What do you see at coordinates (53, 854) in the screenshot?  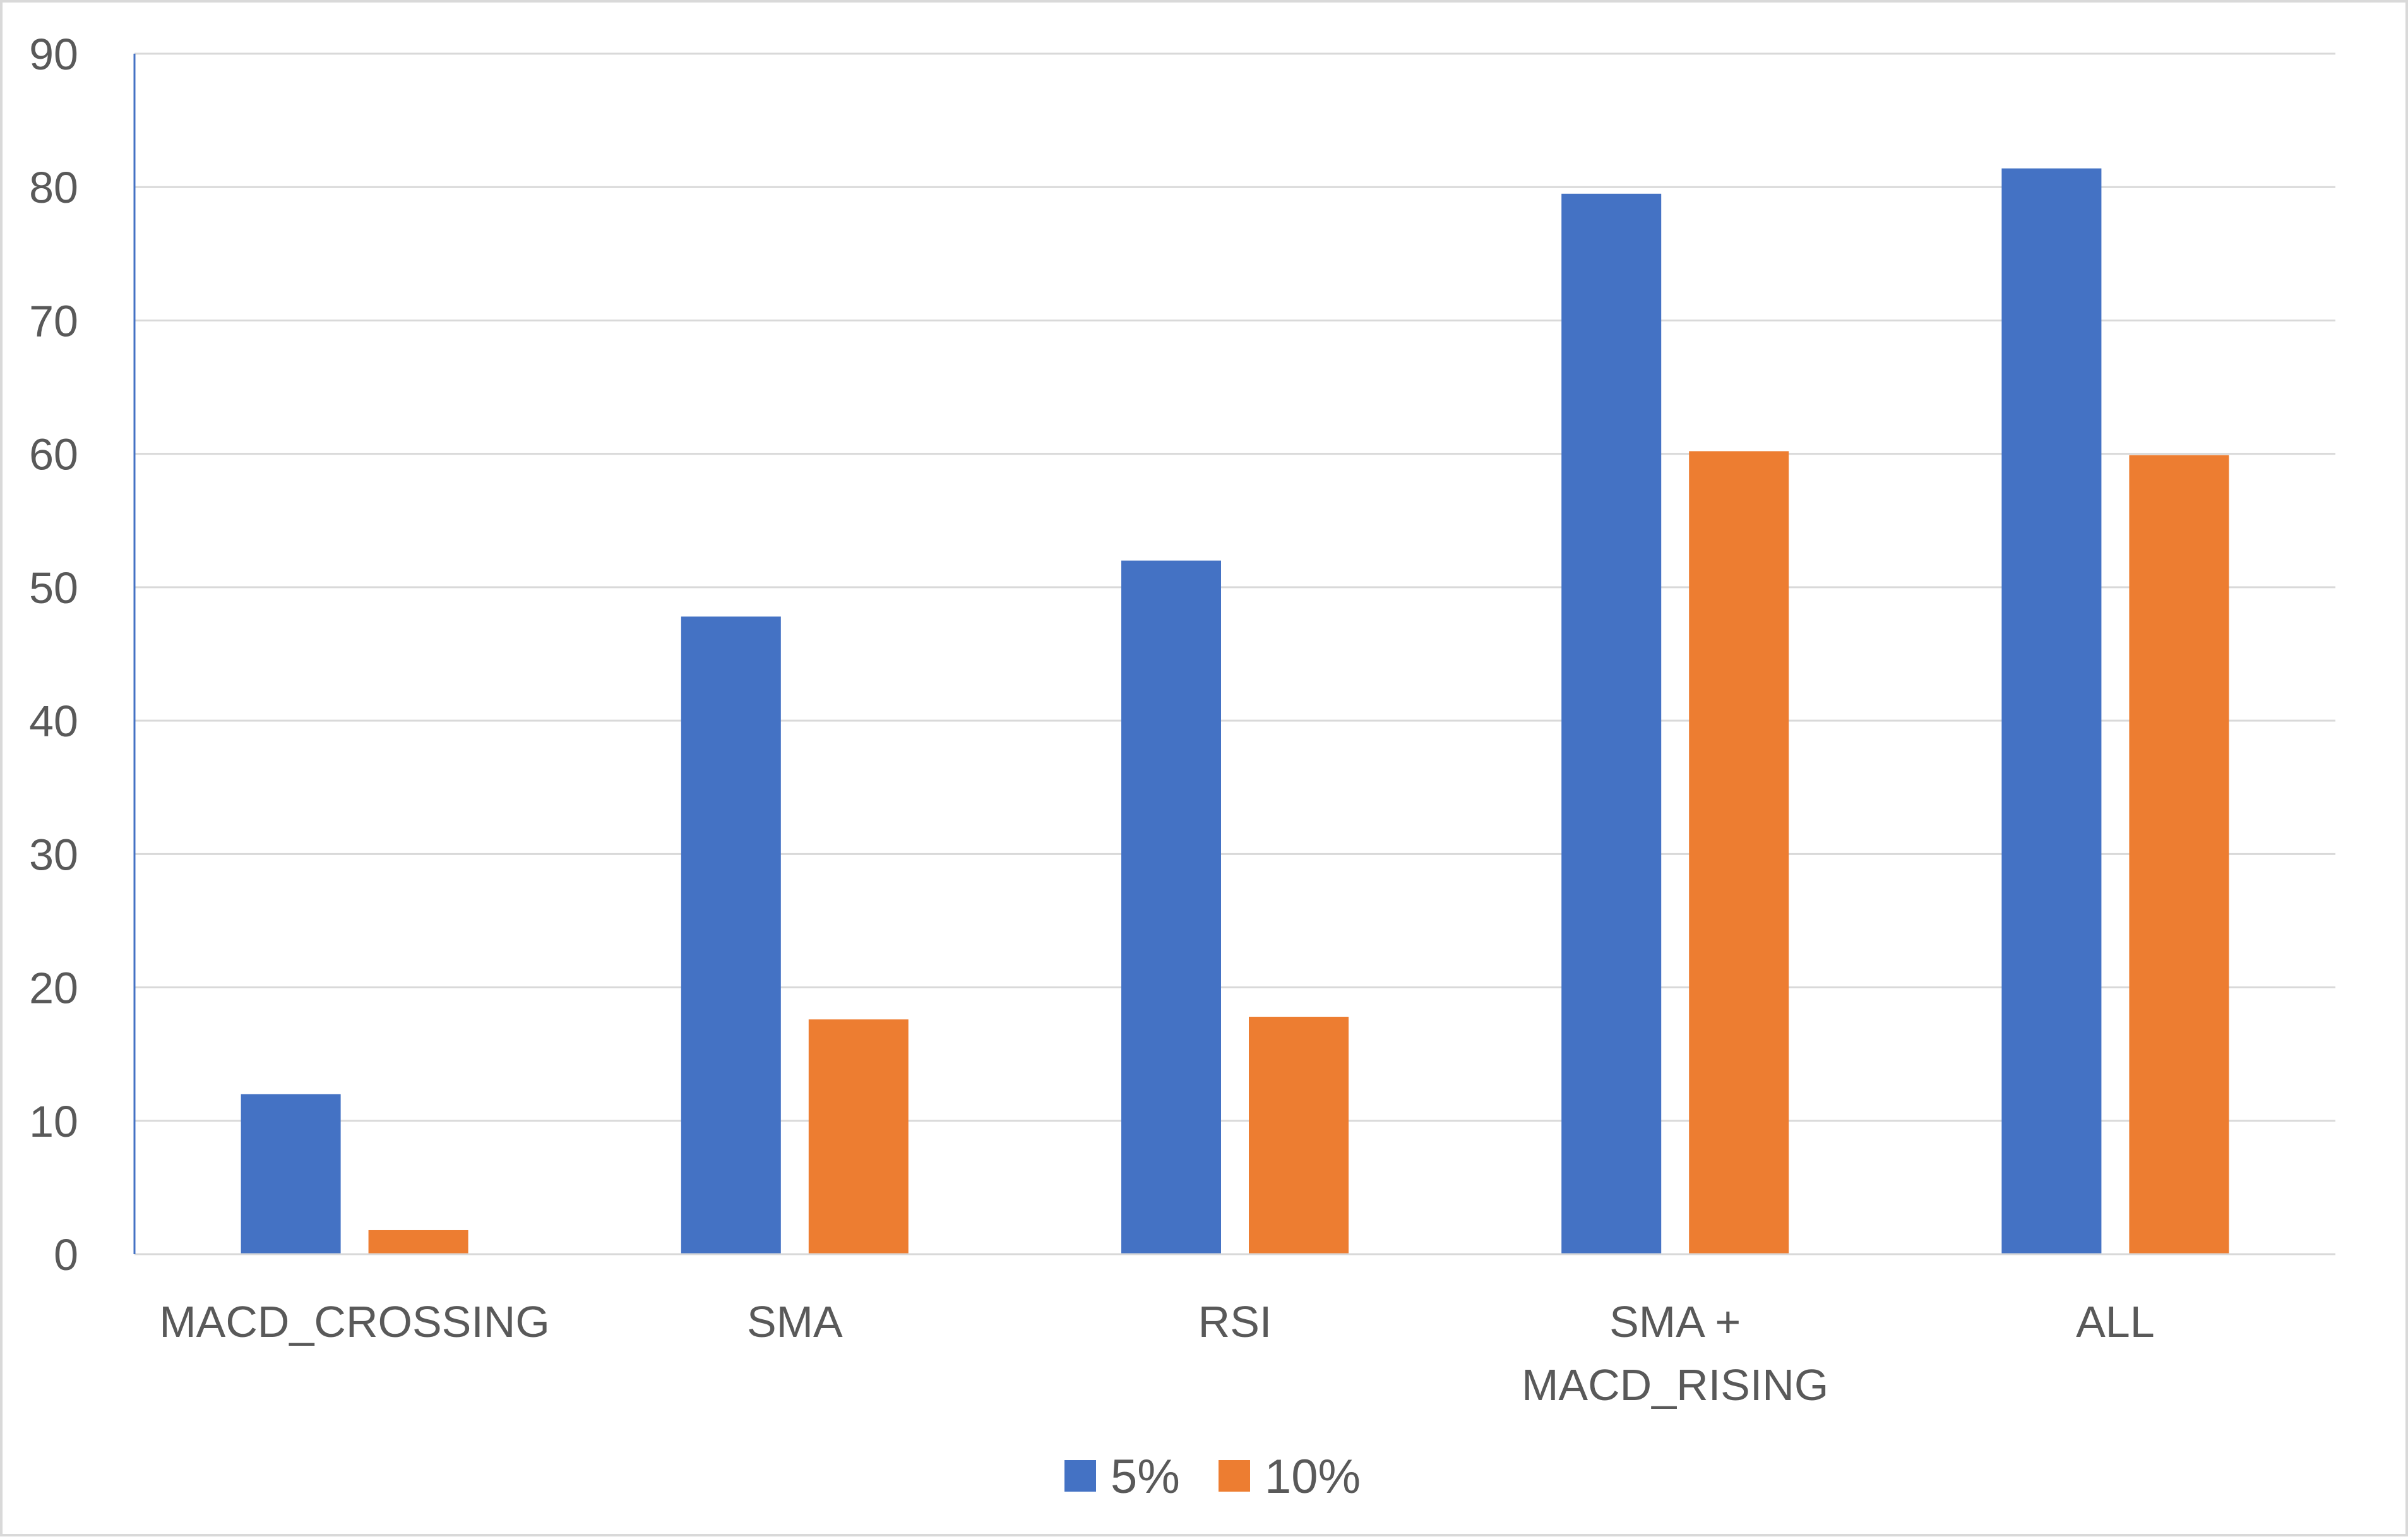 I see `y-tick-label: 30` at bounding box center [53, 854].